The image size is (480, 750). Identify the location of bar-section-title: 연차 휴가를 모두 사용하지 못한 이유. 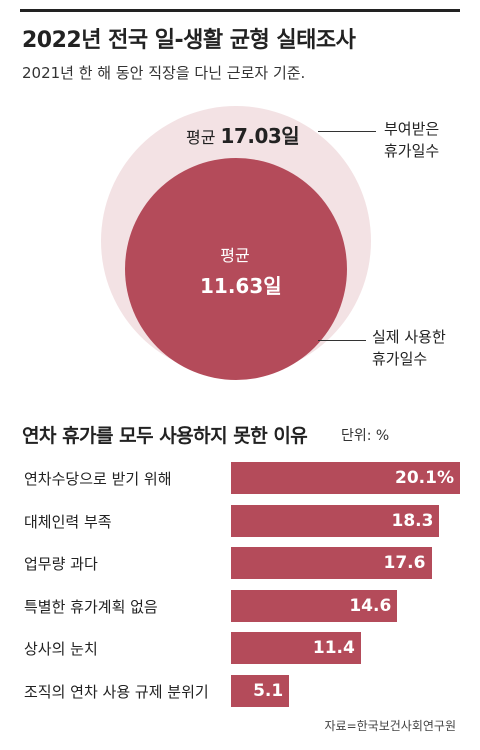
(165, 436).